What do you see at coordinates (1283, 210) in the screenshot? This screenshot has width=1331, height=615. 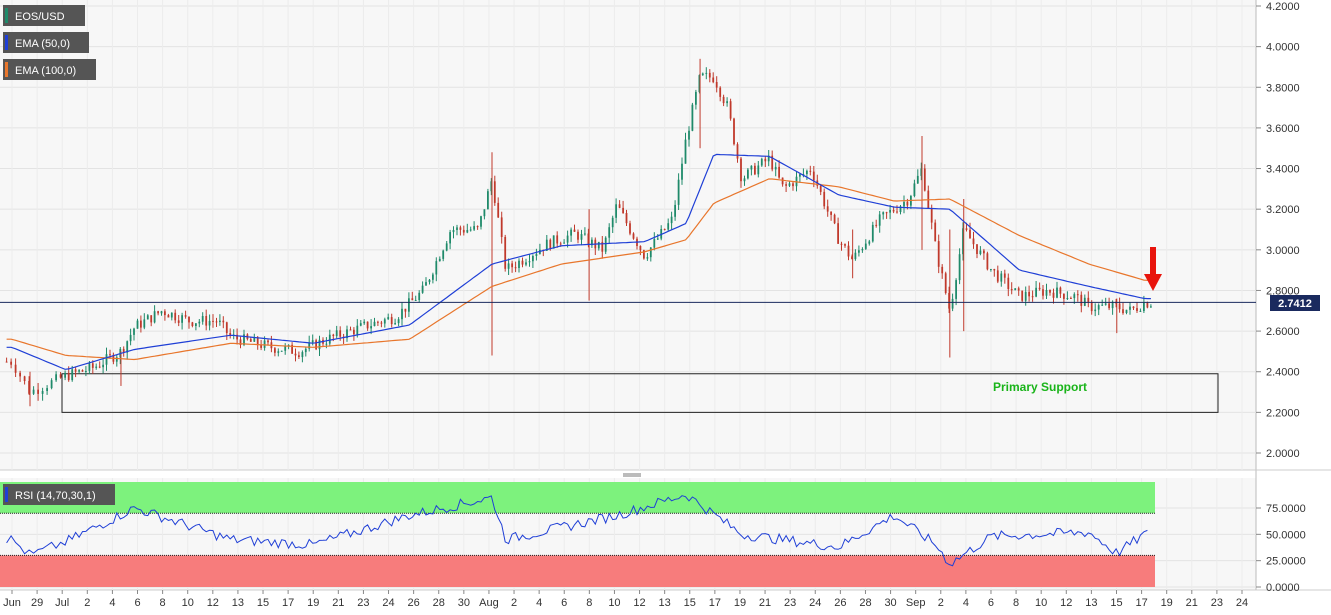 I see `price-tick-label: 3.2000` at bounding box center [1283, 210].